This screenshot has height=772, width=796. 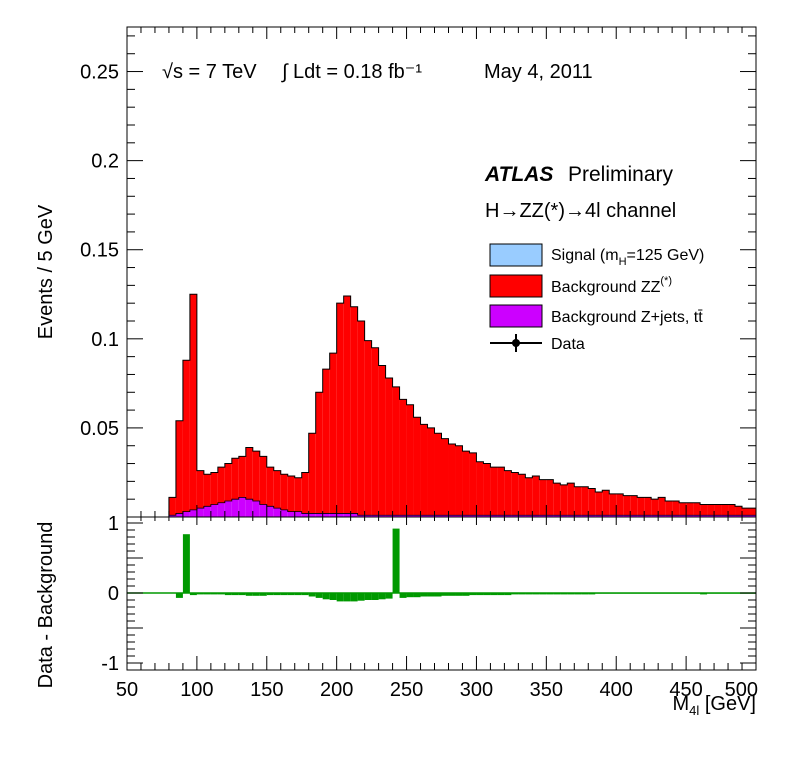 I want to click on x-tick-label: 500, so click(x=741, y=690).